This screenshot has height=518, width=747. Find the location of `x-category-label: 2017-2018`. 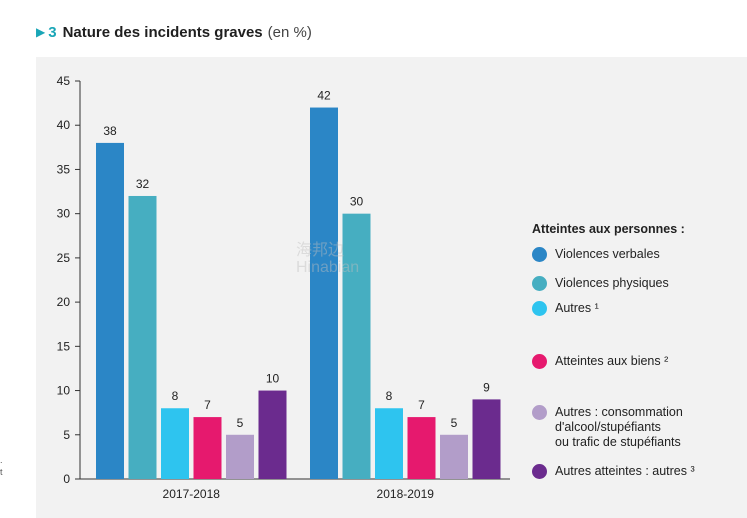

x-category-label: 2017-2018 is located at coordinates (192, 494).